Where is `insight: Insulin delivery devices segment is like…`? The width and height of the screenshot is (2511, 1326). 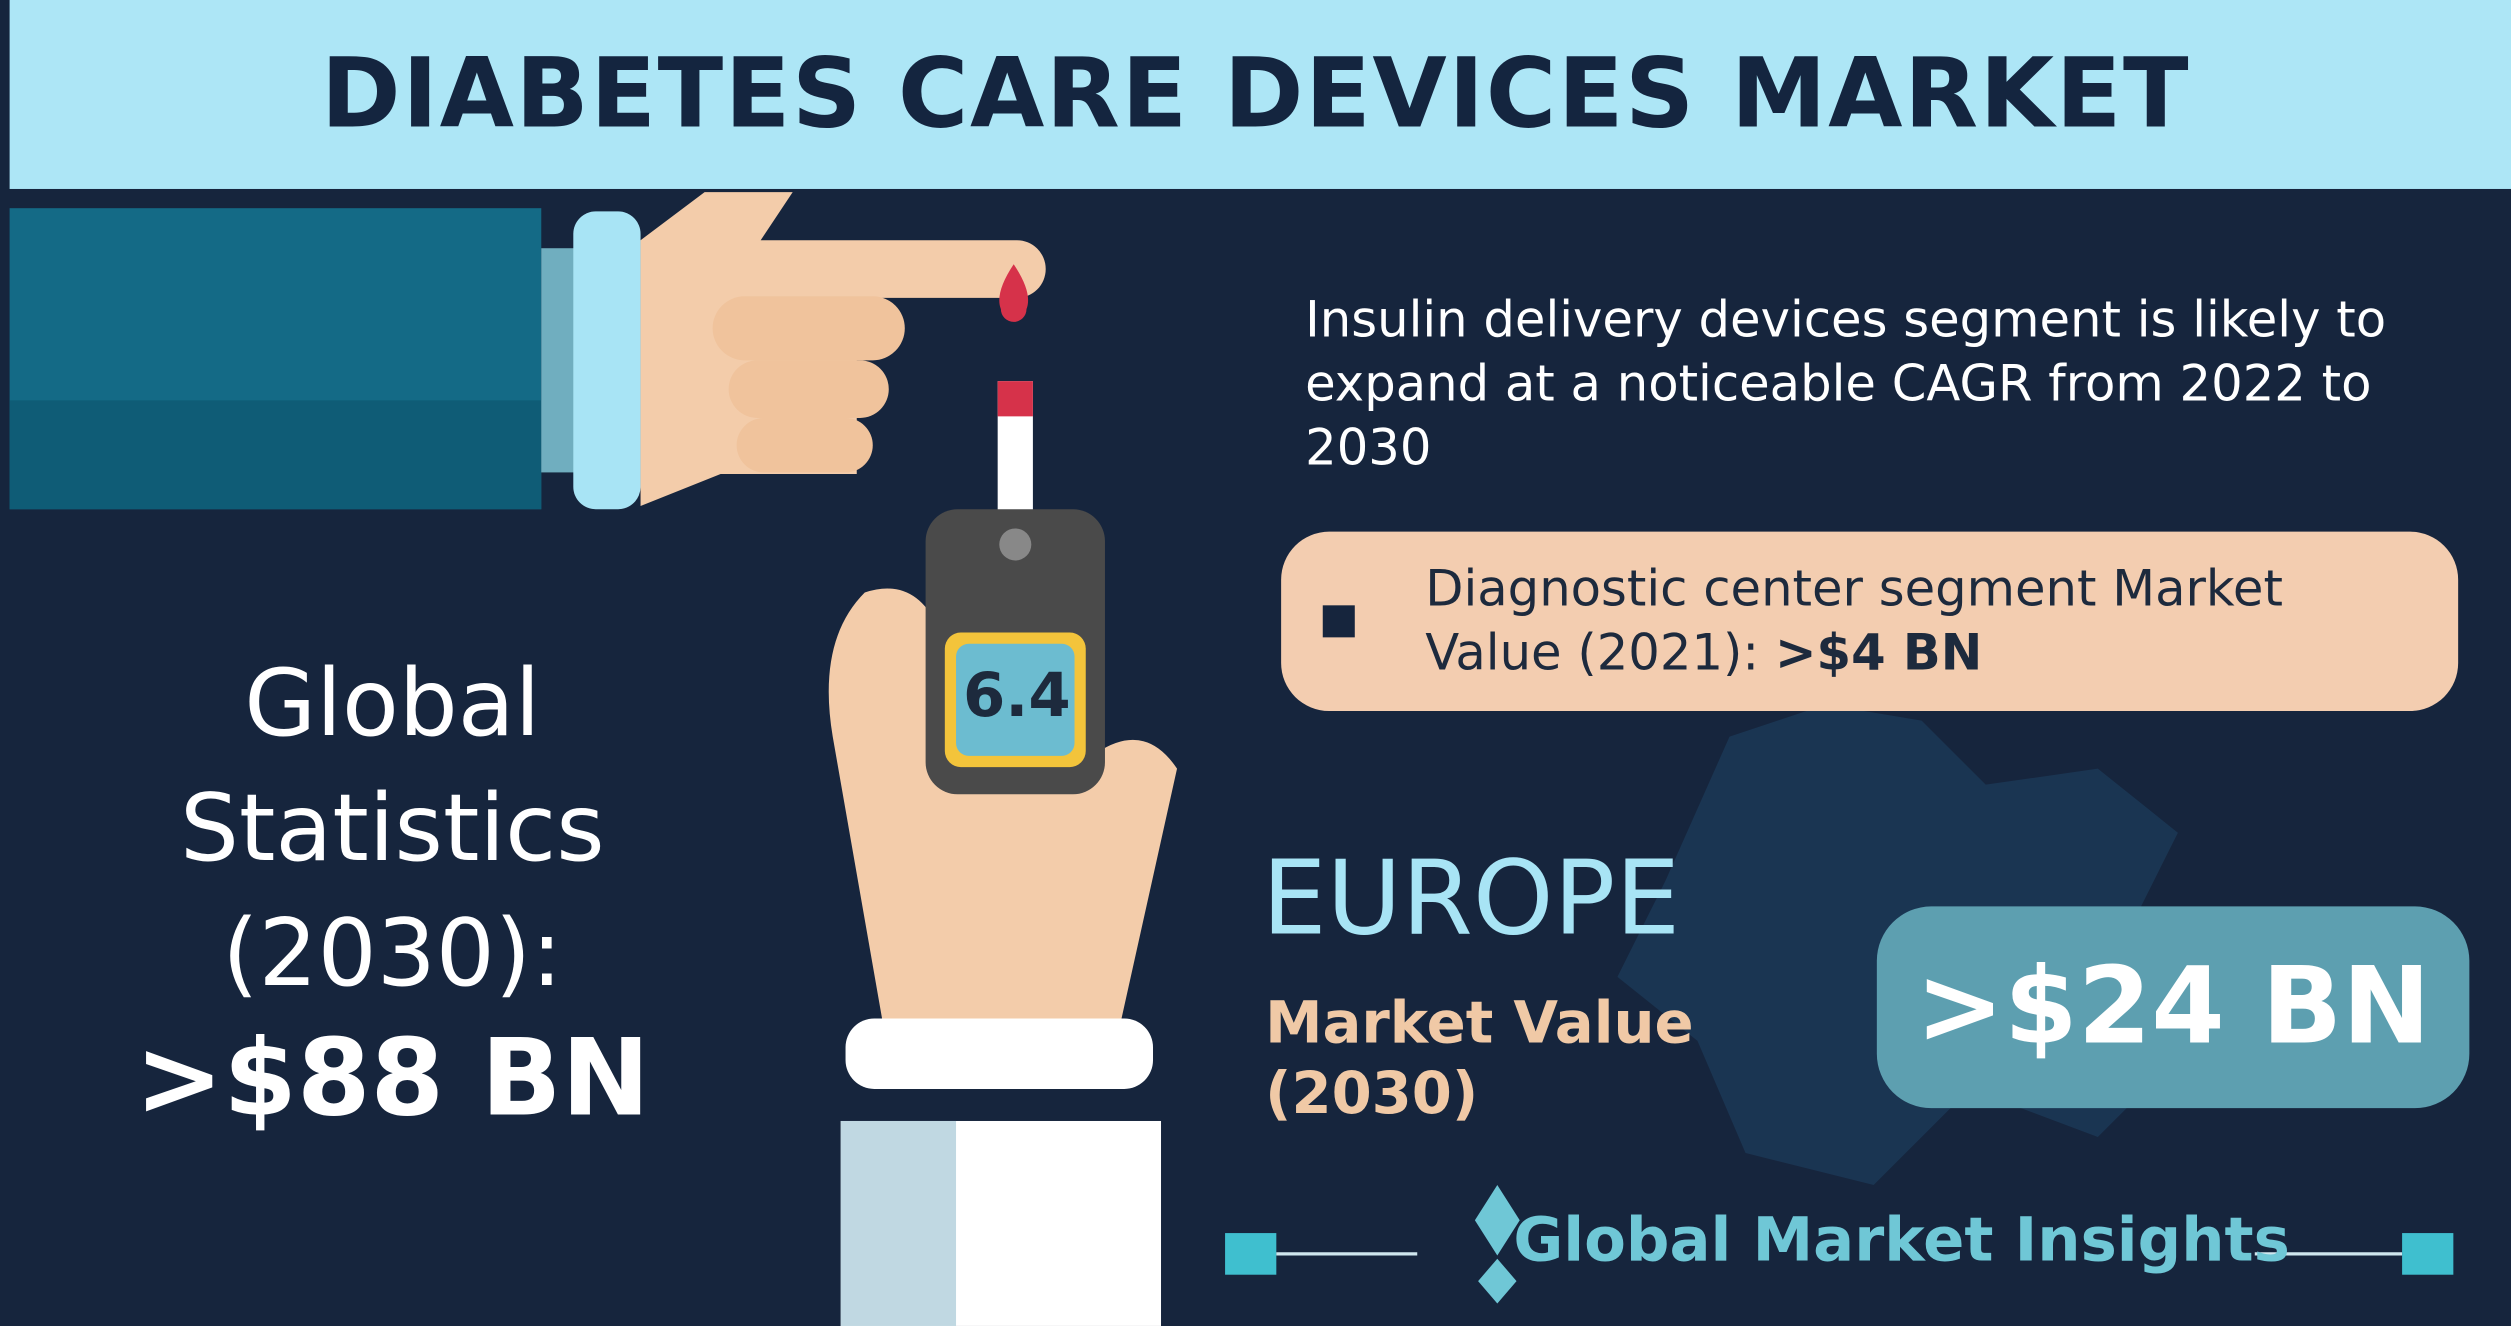 insight: Insulin delivery devices segment is like… is located at coordinates (1846, 384).